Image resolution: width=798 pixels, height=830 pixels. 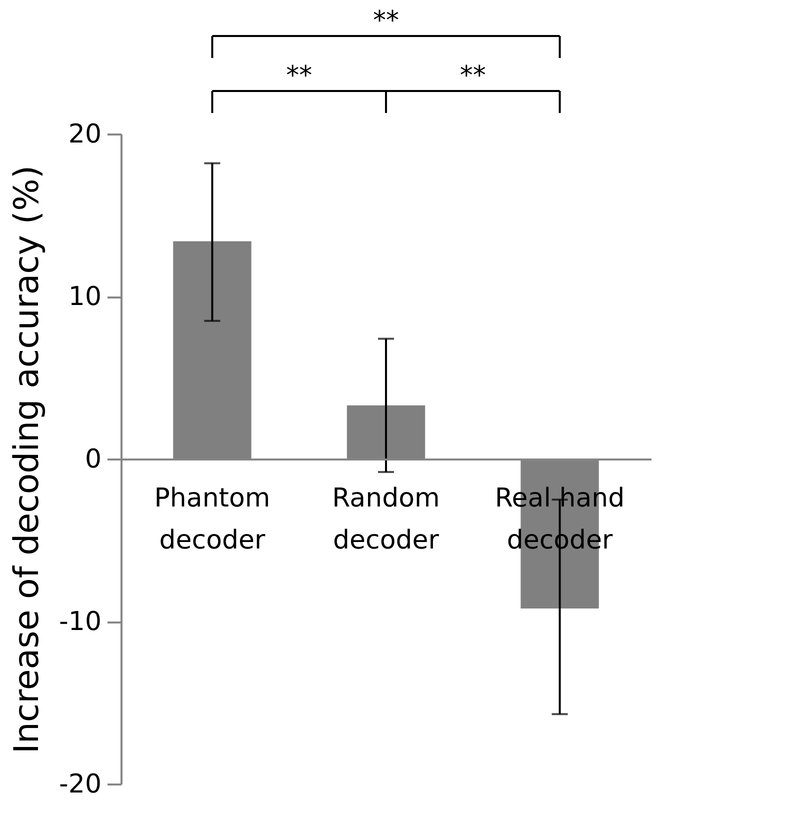 I want to click on x-tick-label: Phantom decoder, so click(x=212, y=520).